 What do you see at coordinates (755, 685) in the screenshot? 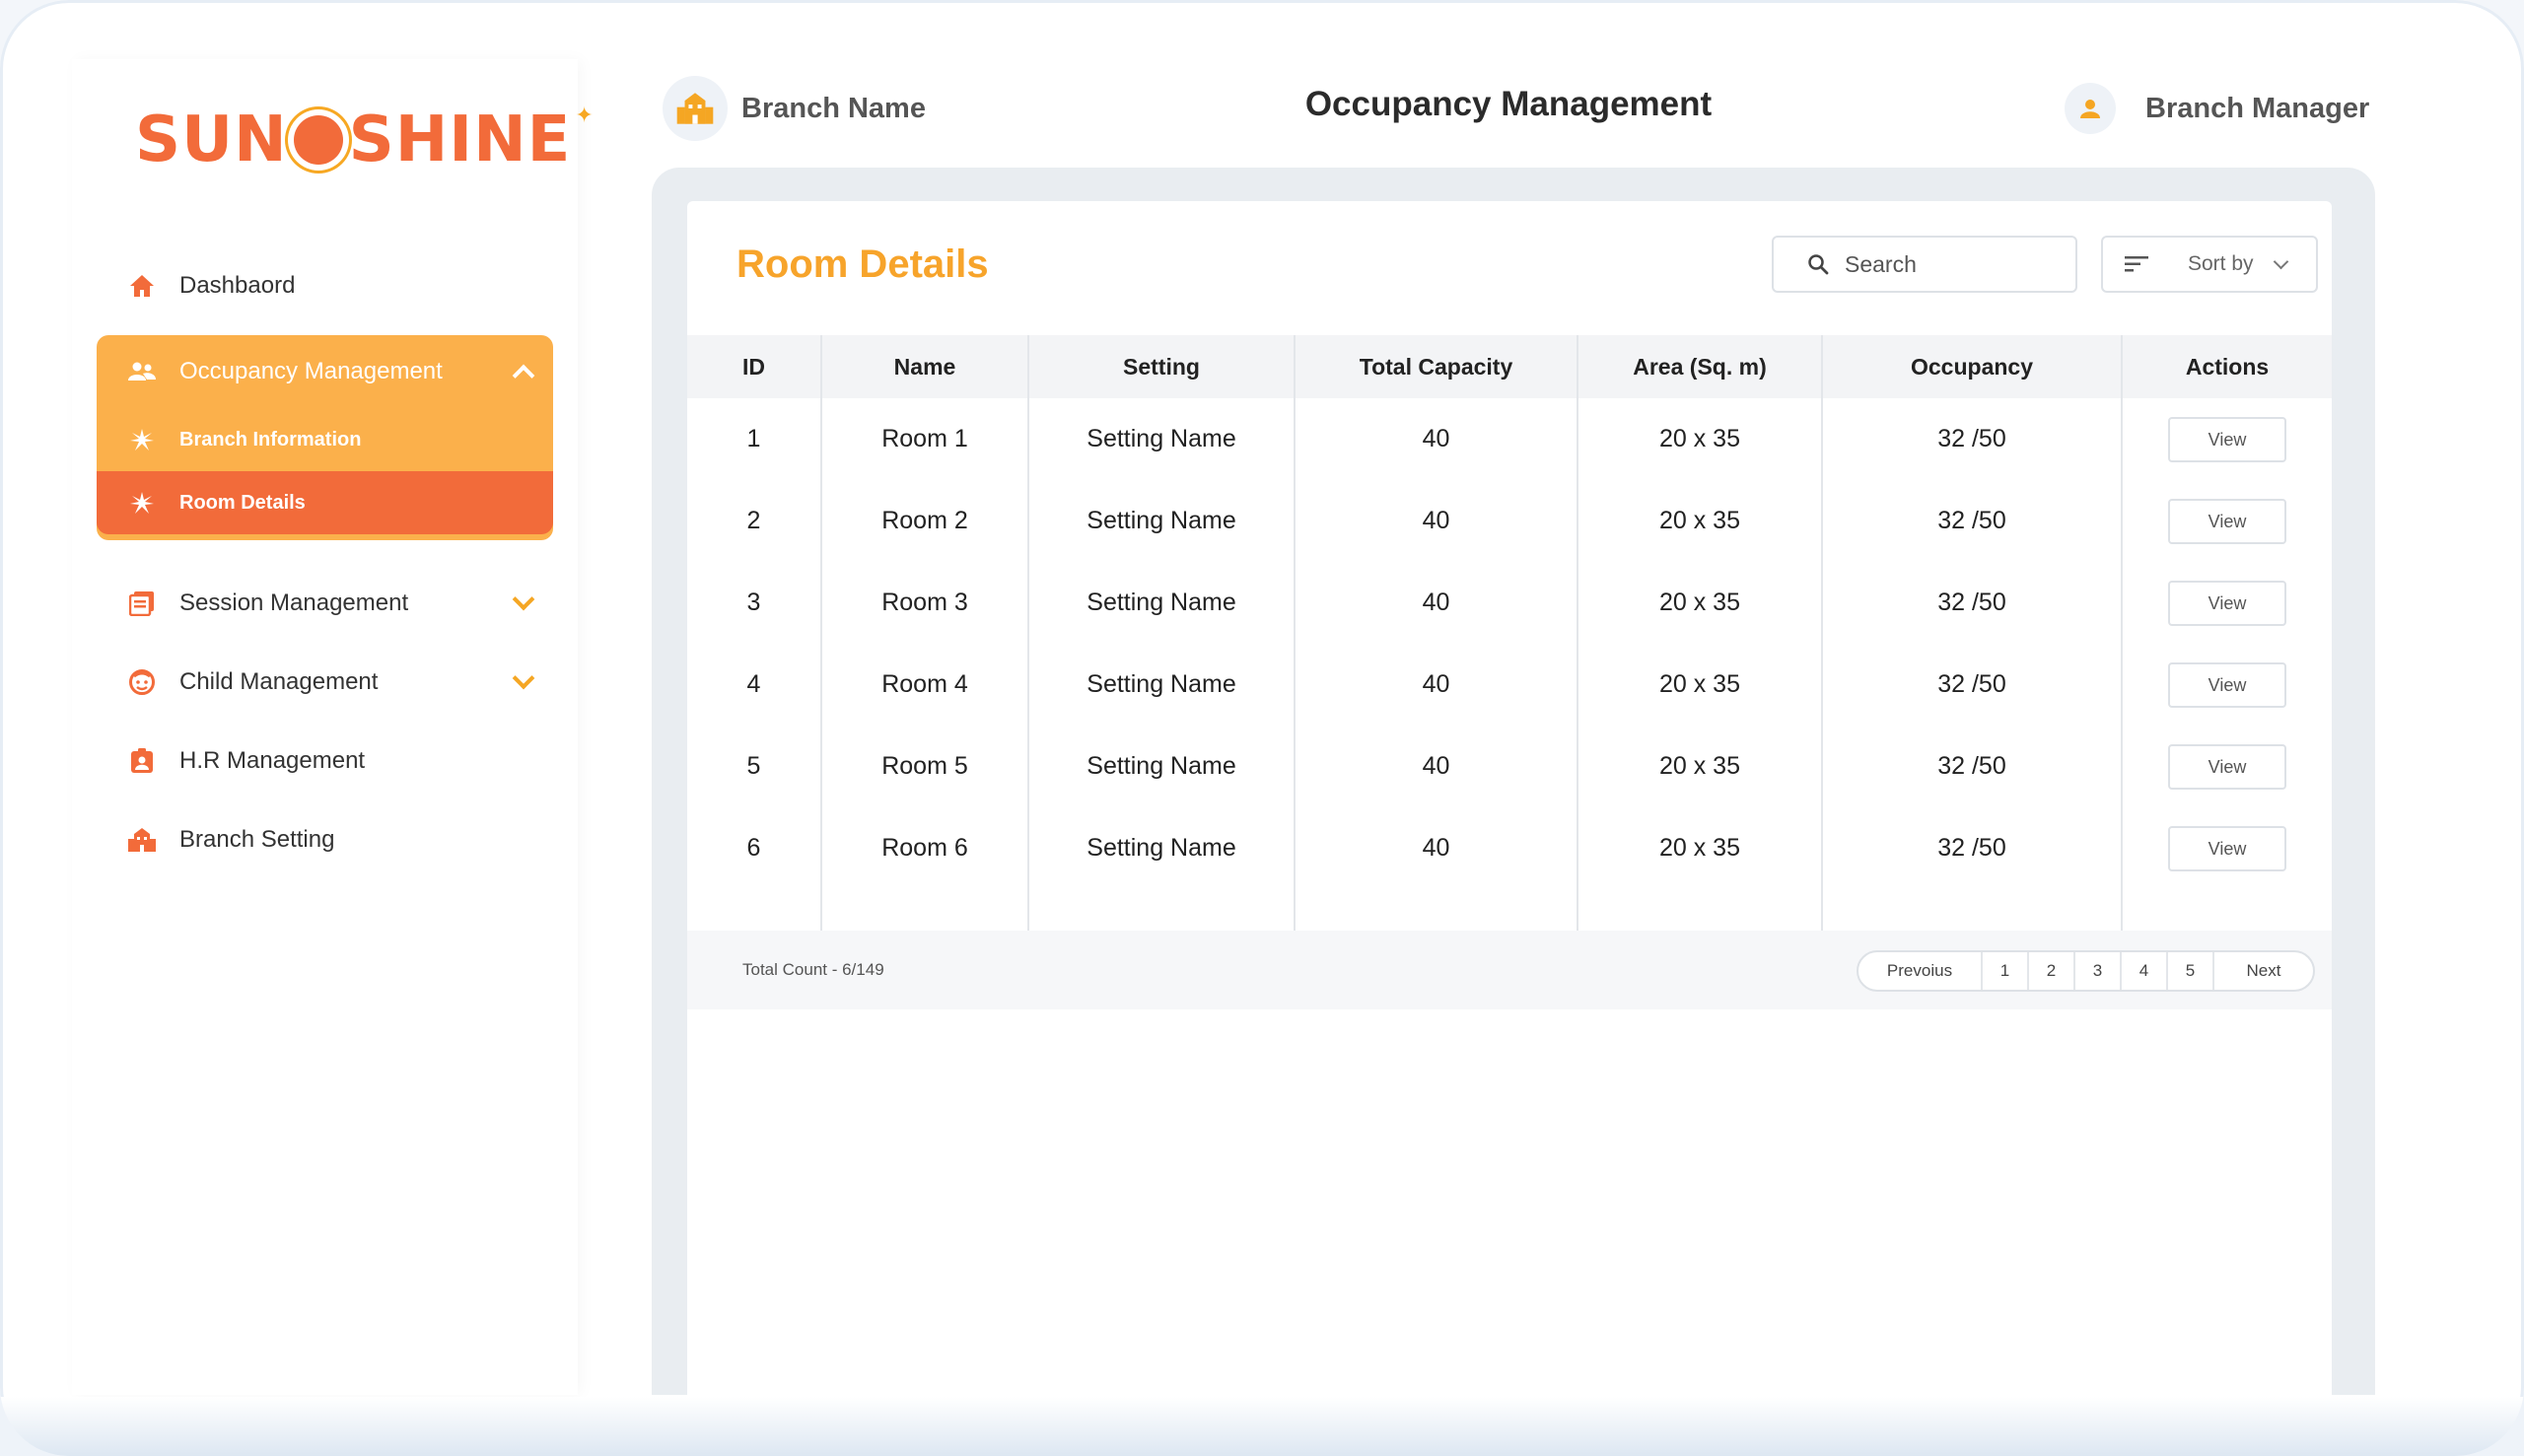
I see `cell-id: 4` at bounding box center [755, 685].